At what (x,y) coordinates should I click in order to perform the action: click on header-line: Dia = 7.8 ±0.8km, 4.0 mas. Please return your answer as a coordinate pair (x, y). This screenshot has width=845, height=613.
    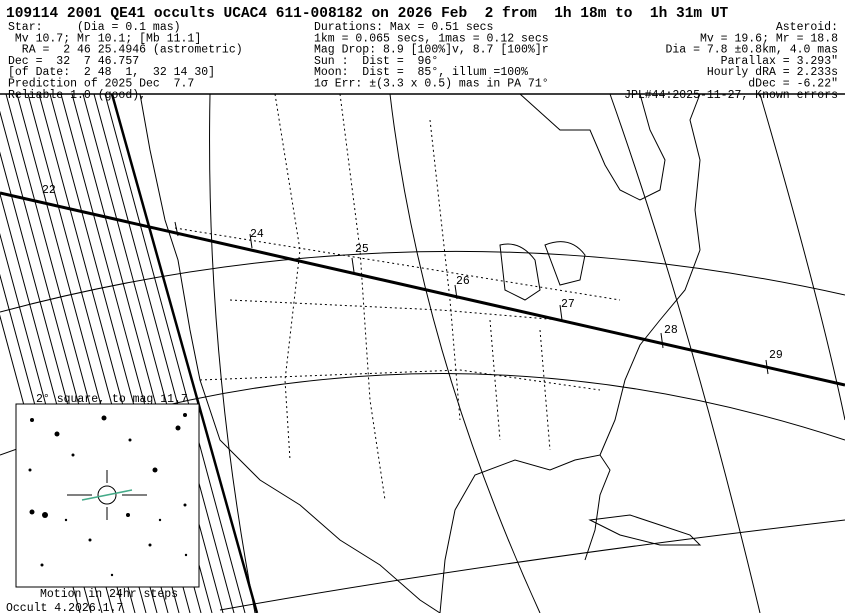
    Looking at the image, I should click on (751, 50).